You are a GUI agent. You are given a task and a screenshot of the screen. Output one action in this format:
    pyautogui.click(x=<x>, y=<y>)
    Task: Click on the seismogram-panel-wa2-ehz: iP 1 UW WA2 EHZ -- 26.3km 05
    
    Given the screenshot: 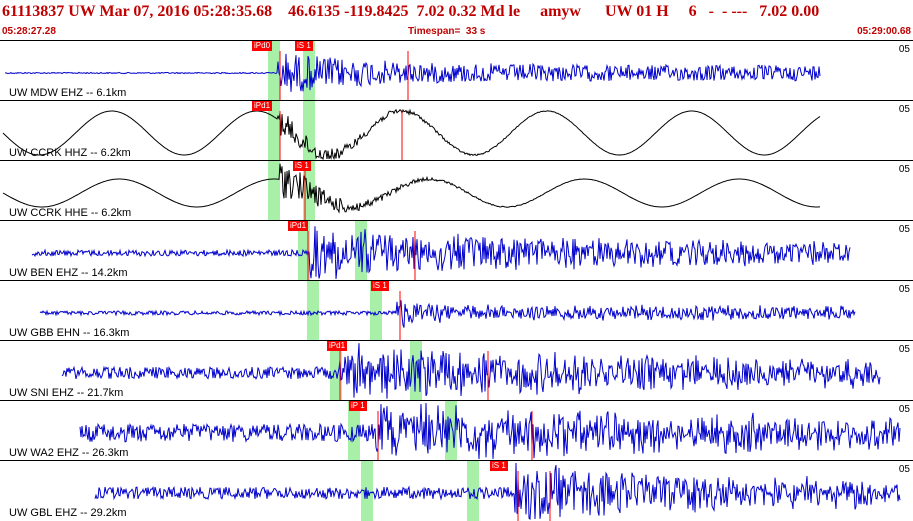 What is the action you would take?
    pyautogui.click(x=456, y=430)
    